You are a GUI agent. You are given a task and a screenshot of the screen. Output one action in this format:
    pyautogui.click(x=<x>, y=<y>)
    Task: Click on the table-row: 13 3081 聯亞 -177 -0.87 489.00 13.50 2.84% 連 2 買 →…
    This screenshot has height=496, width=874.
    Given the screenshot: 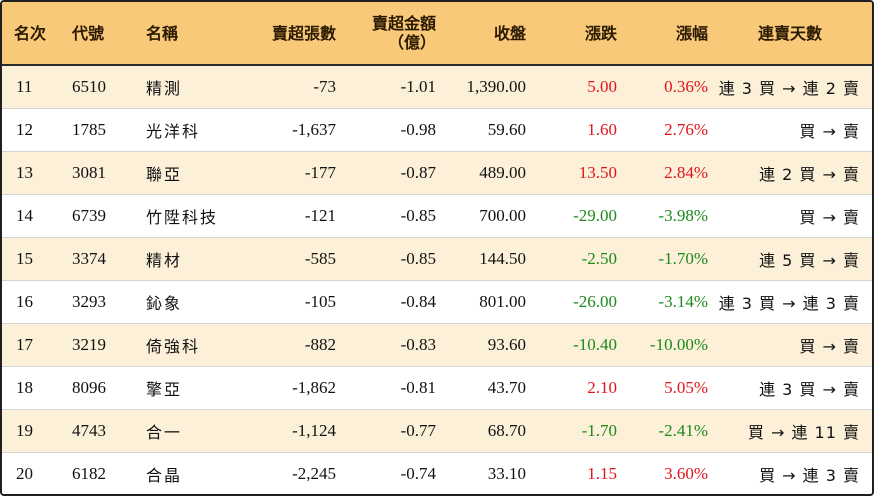 What is the action you would take?
    pyautogui.click(x=437, y=173)
    